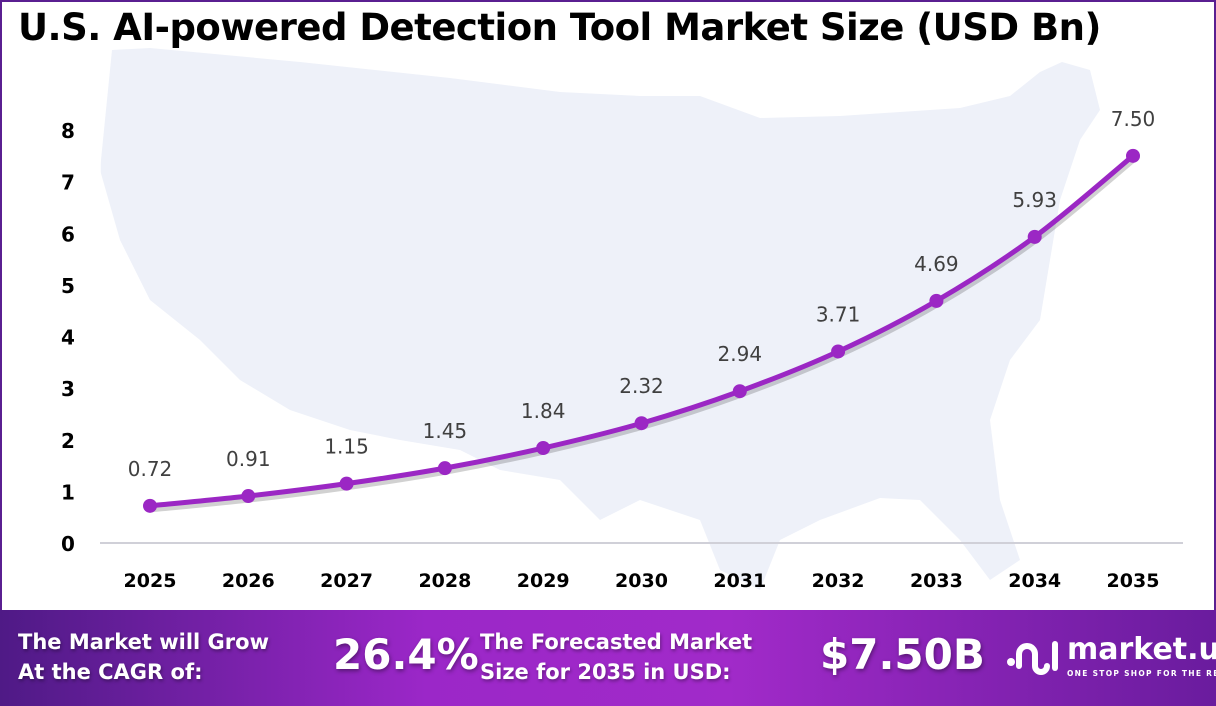 The image size is (1216, 706). Describe the element at coordinates (81, 337) in the screenshot. I see `y-axis: 0 1 2 3 4 5 6 7 8` at that location.